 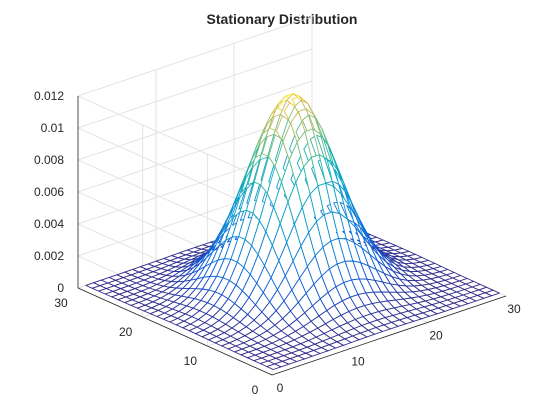 What do you see at coordinates (389, 335) in the screenshot?
I see `x-axis-line` at bounding box center [389, 335].